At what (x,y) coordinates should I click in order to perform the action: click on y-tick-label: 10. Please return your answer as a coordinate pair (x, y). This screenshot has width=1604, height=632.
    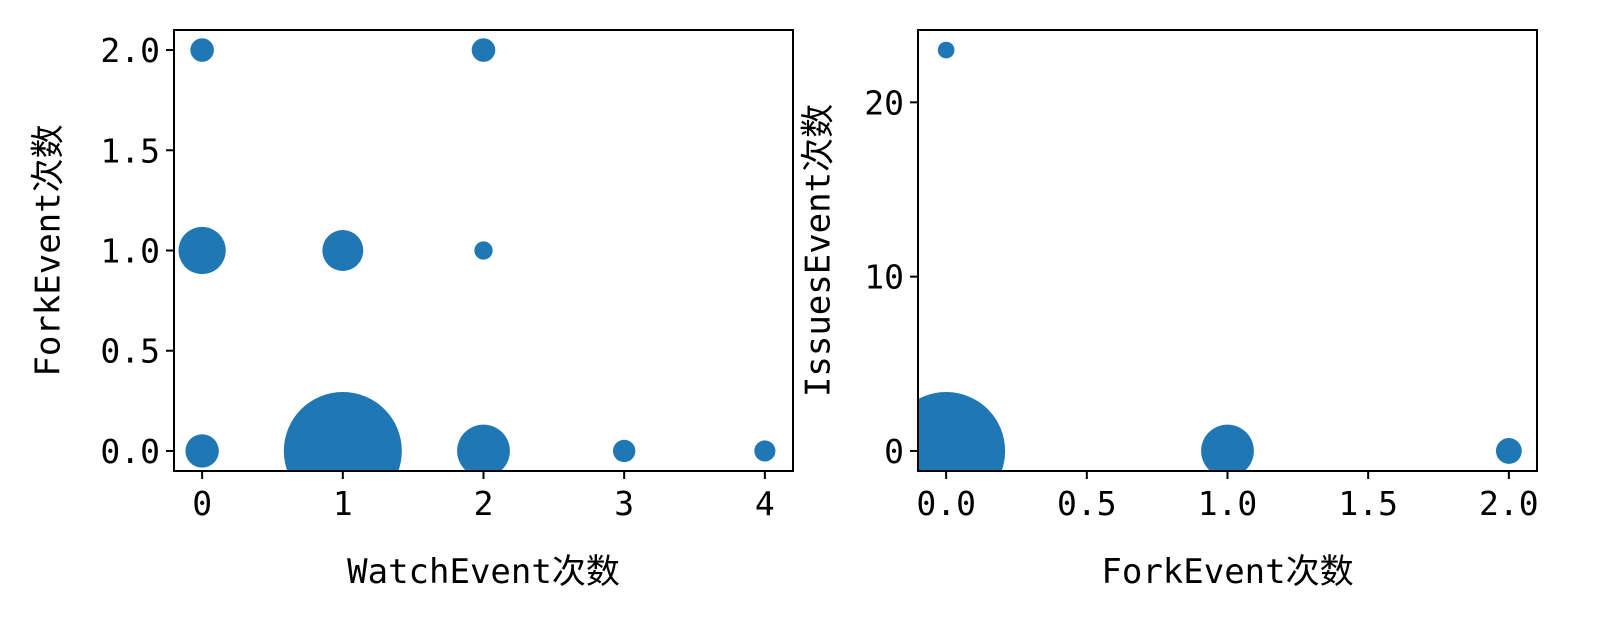
    Looking at the image, I should click on (884, 277).